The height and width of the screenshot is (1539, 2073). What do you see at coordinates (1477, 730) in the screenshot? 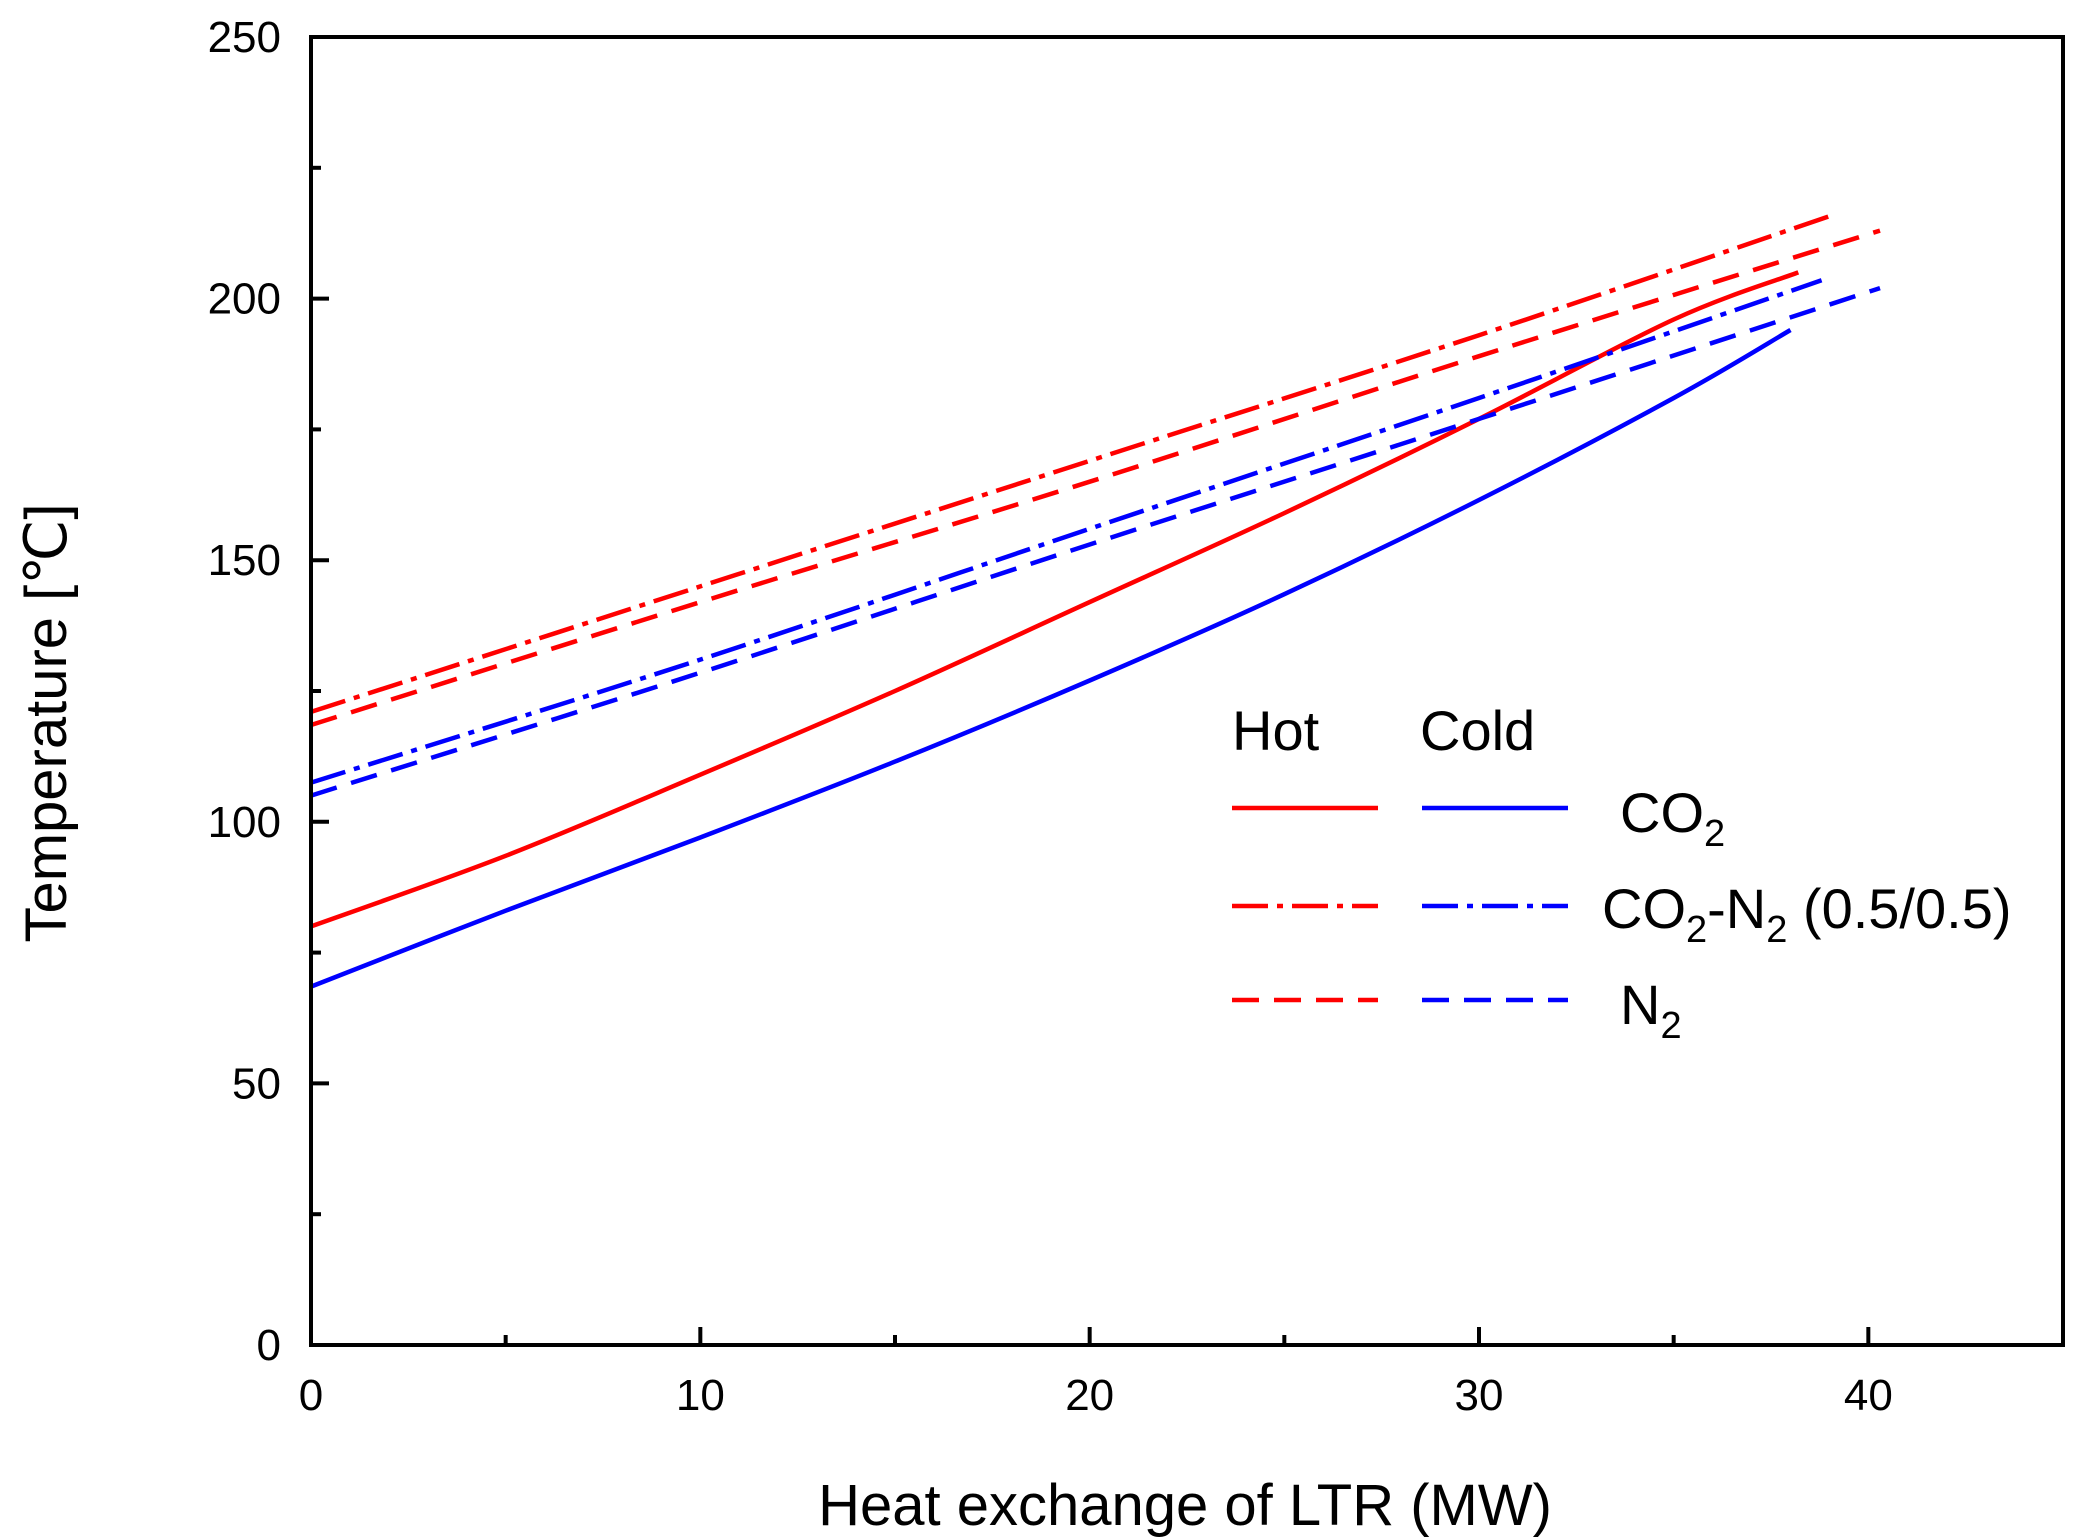
I see `legend-header-cold: Cold` at bounding box center [1477, 730].